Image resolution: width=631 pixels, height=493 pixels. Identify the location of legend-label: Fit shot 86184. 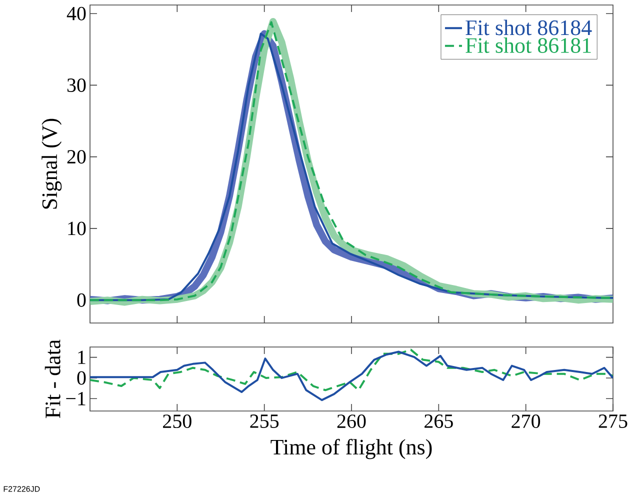
(529, 28).